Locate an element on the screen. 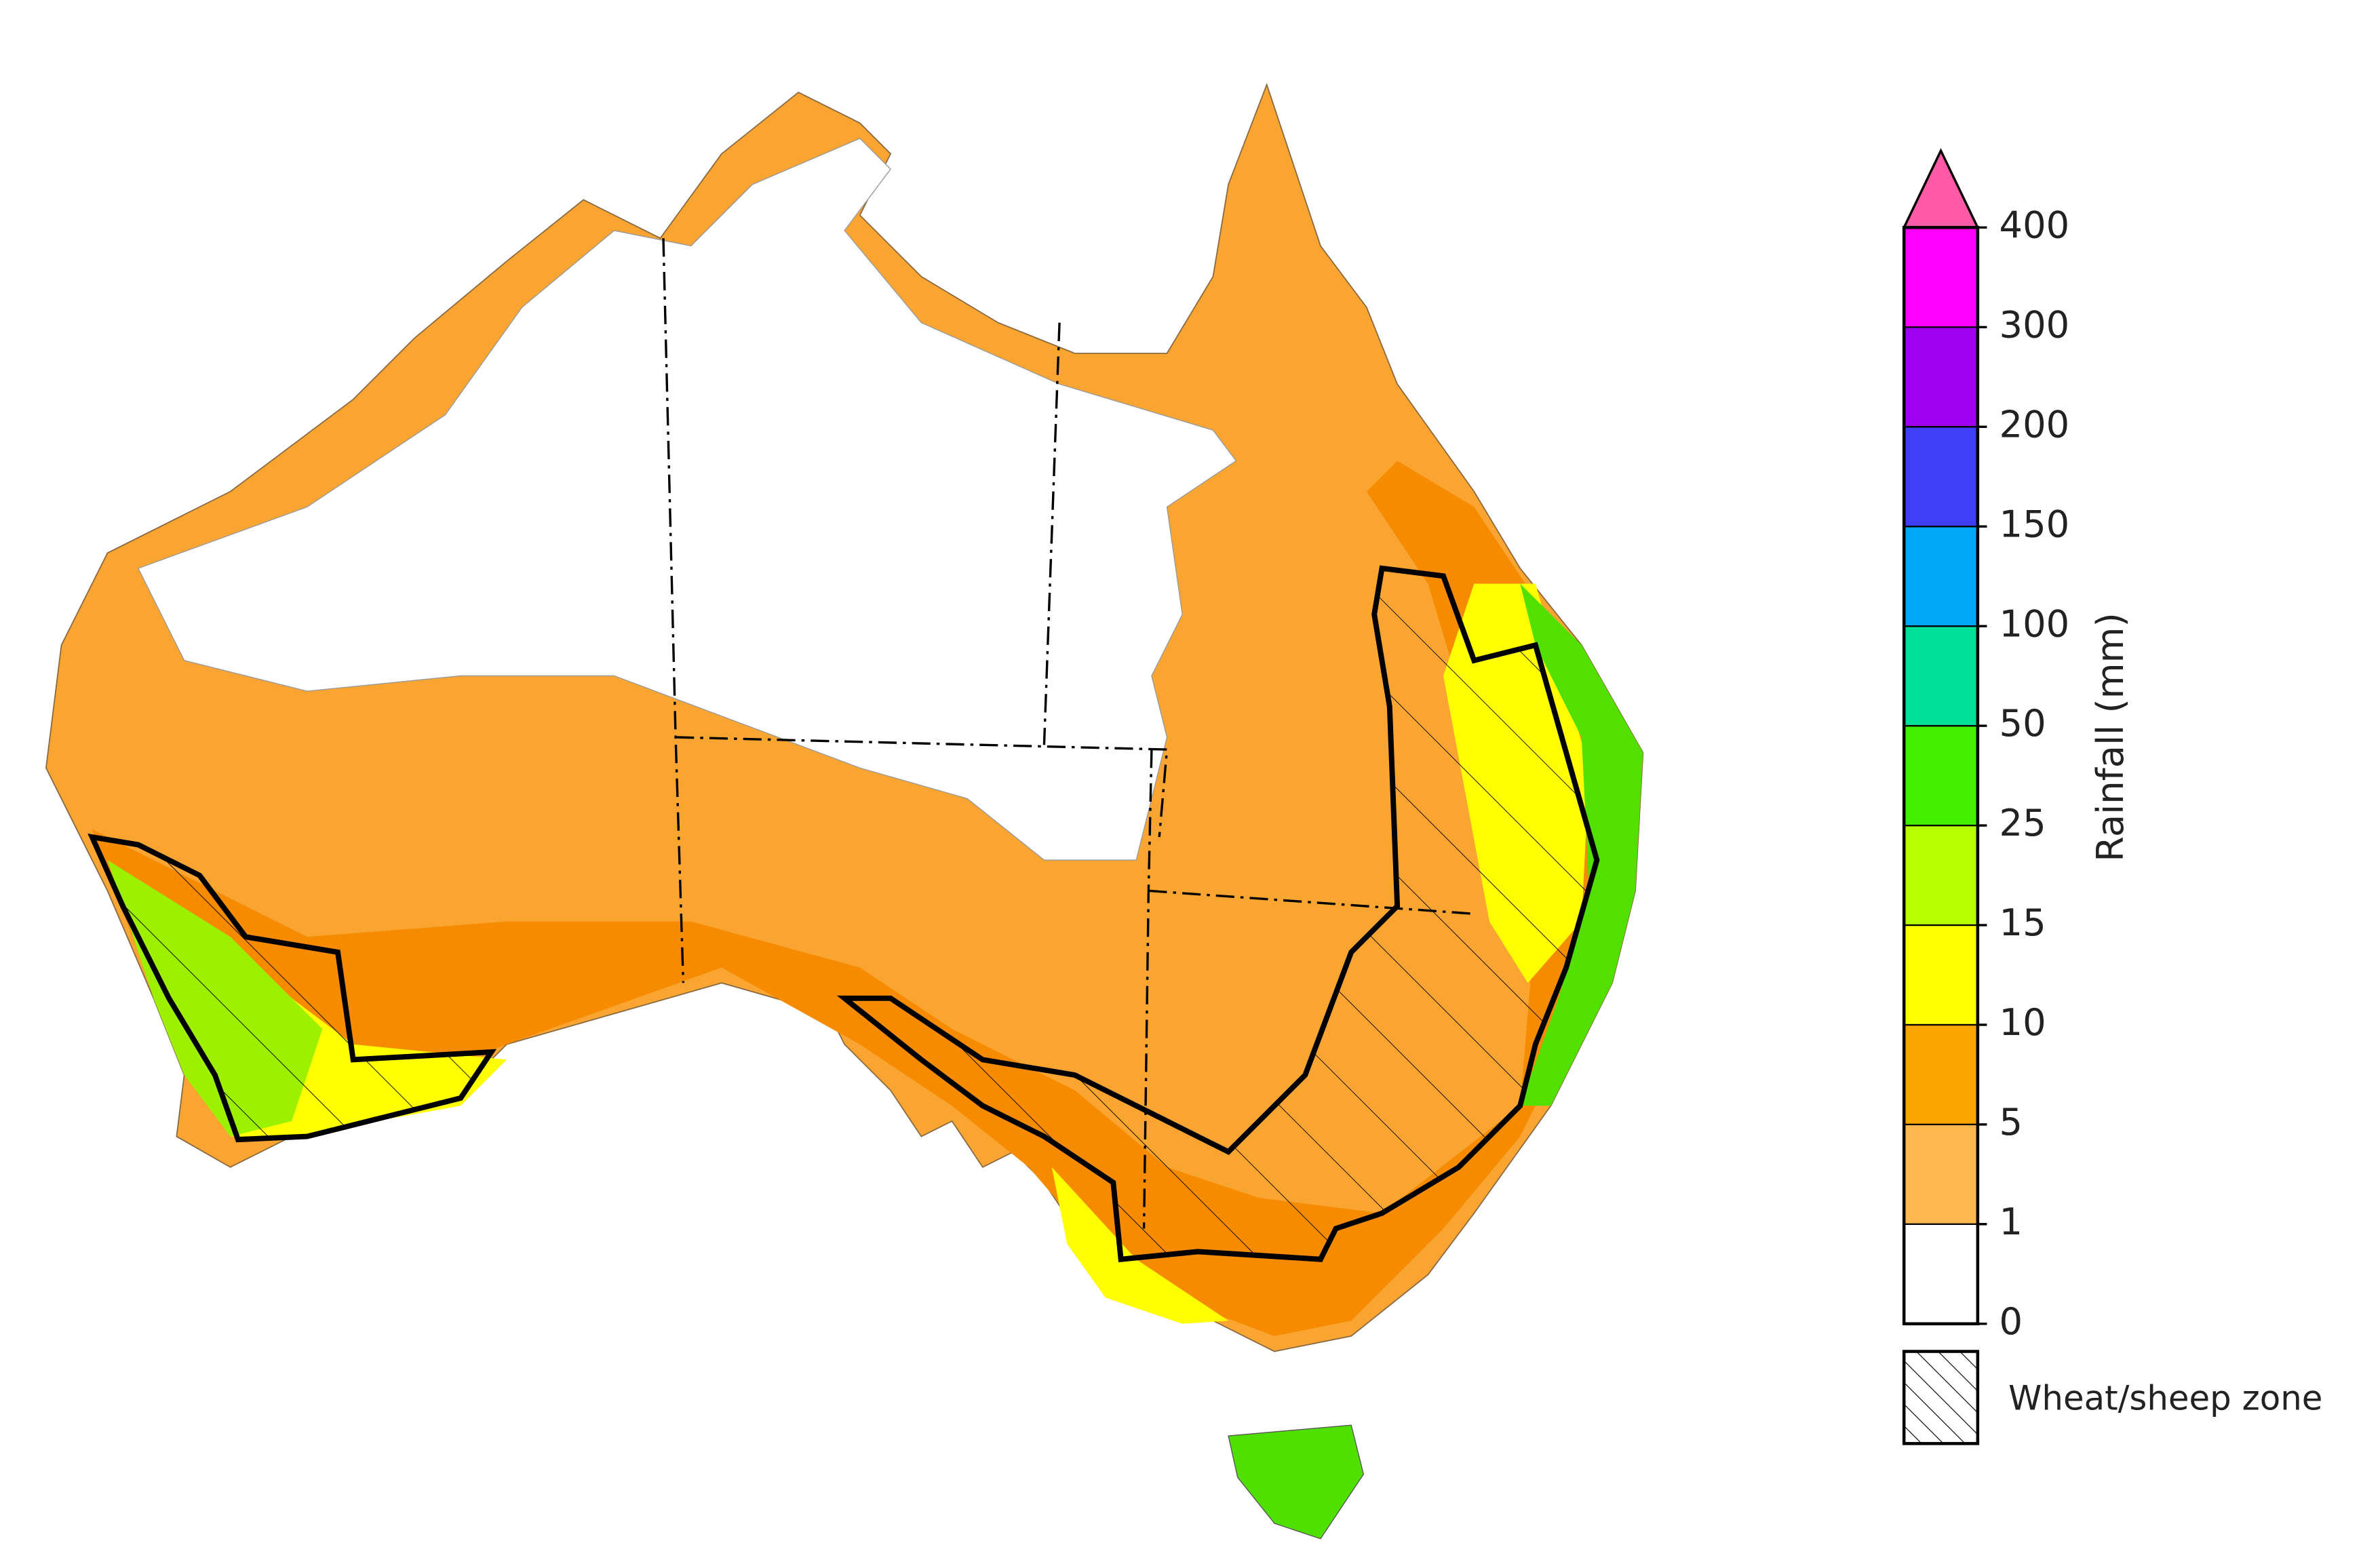 The image size is (2380, 1562). wheat-sheep-zone-east is located at coordinates (1218, 914).